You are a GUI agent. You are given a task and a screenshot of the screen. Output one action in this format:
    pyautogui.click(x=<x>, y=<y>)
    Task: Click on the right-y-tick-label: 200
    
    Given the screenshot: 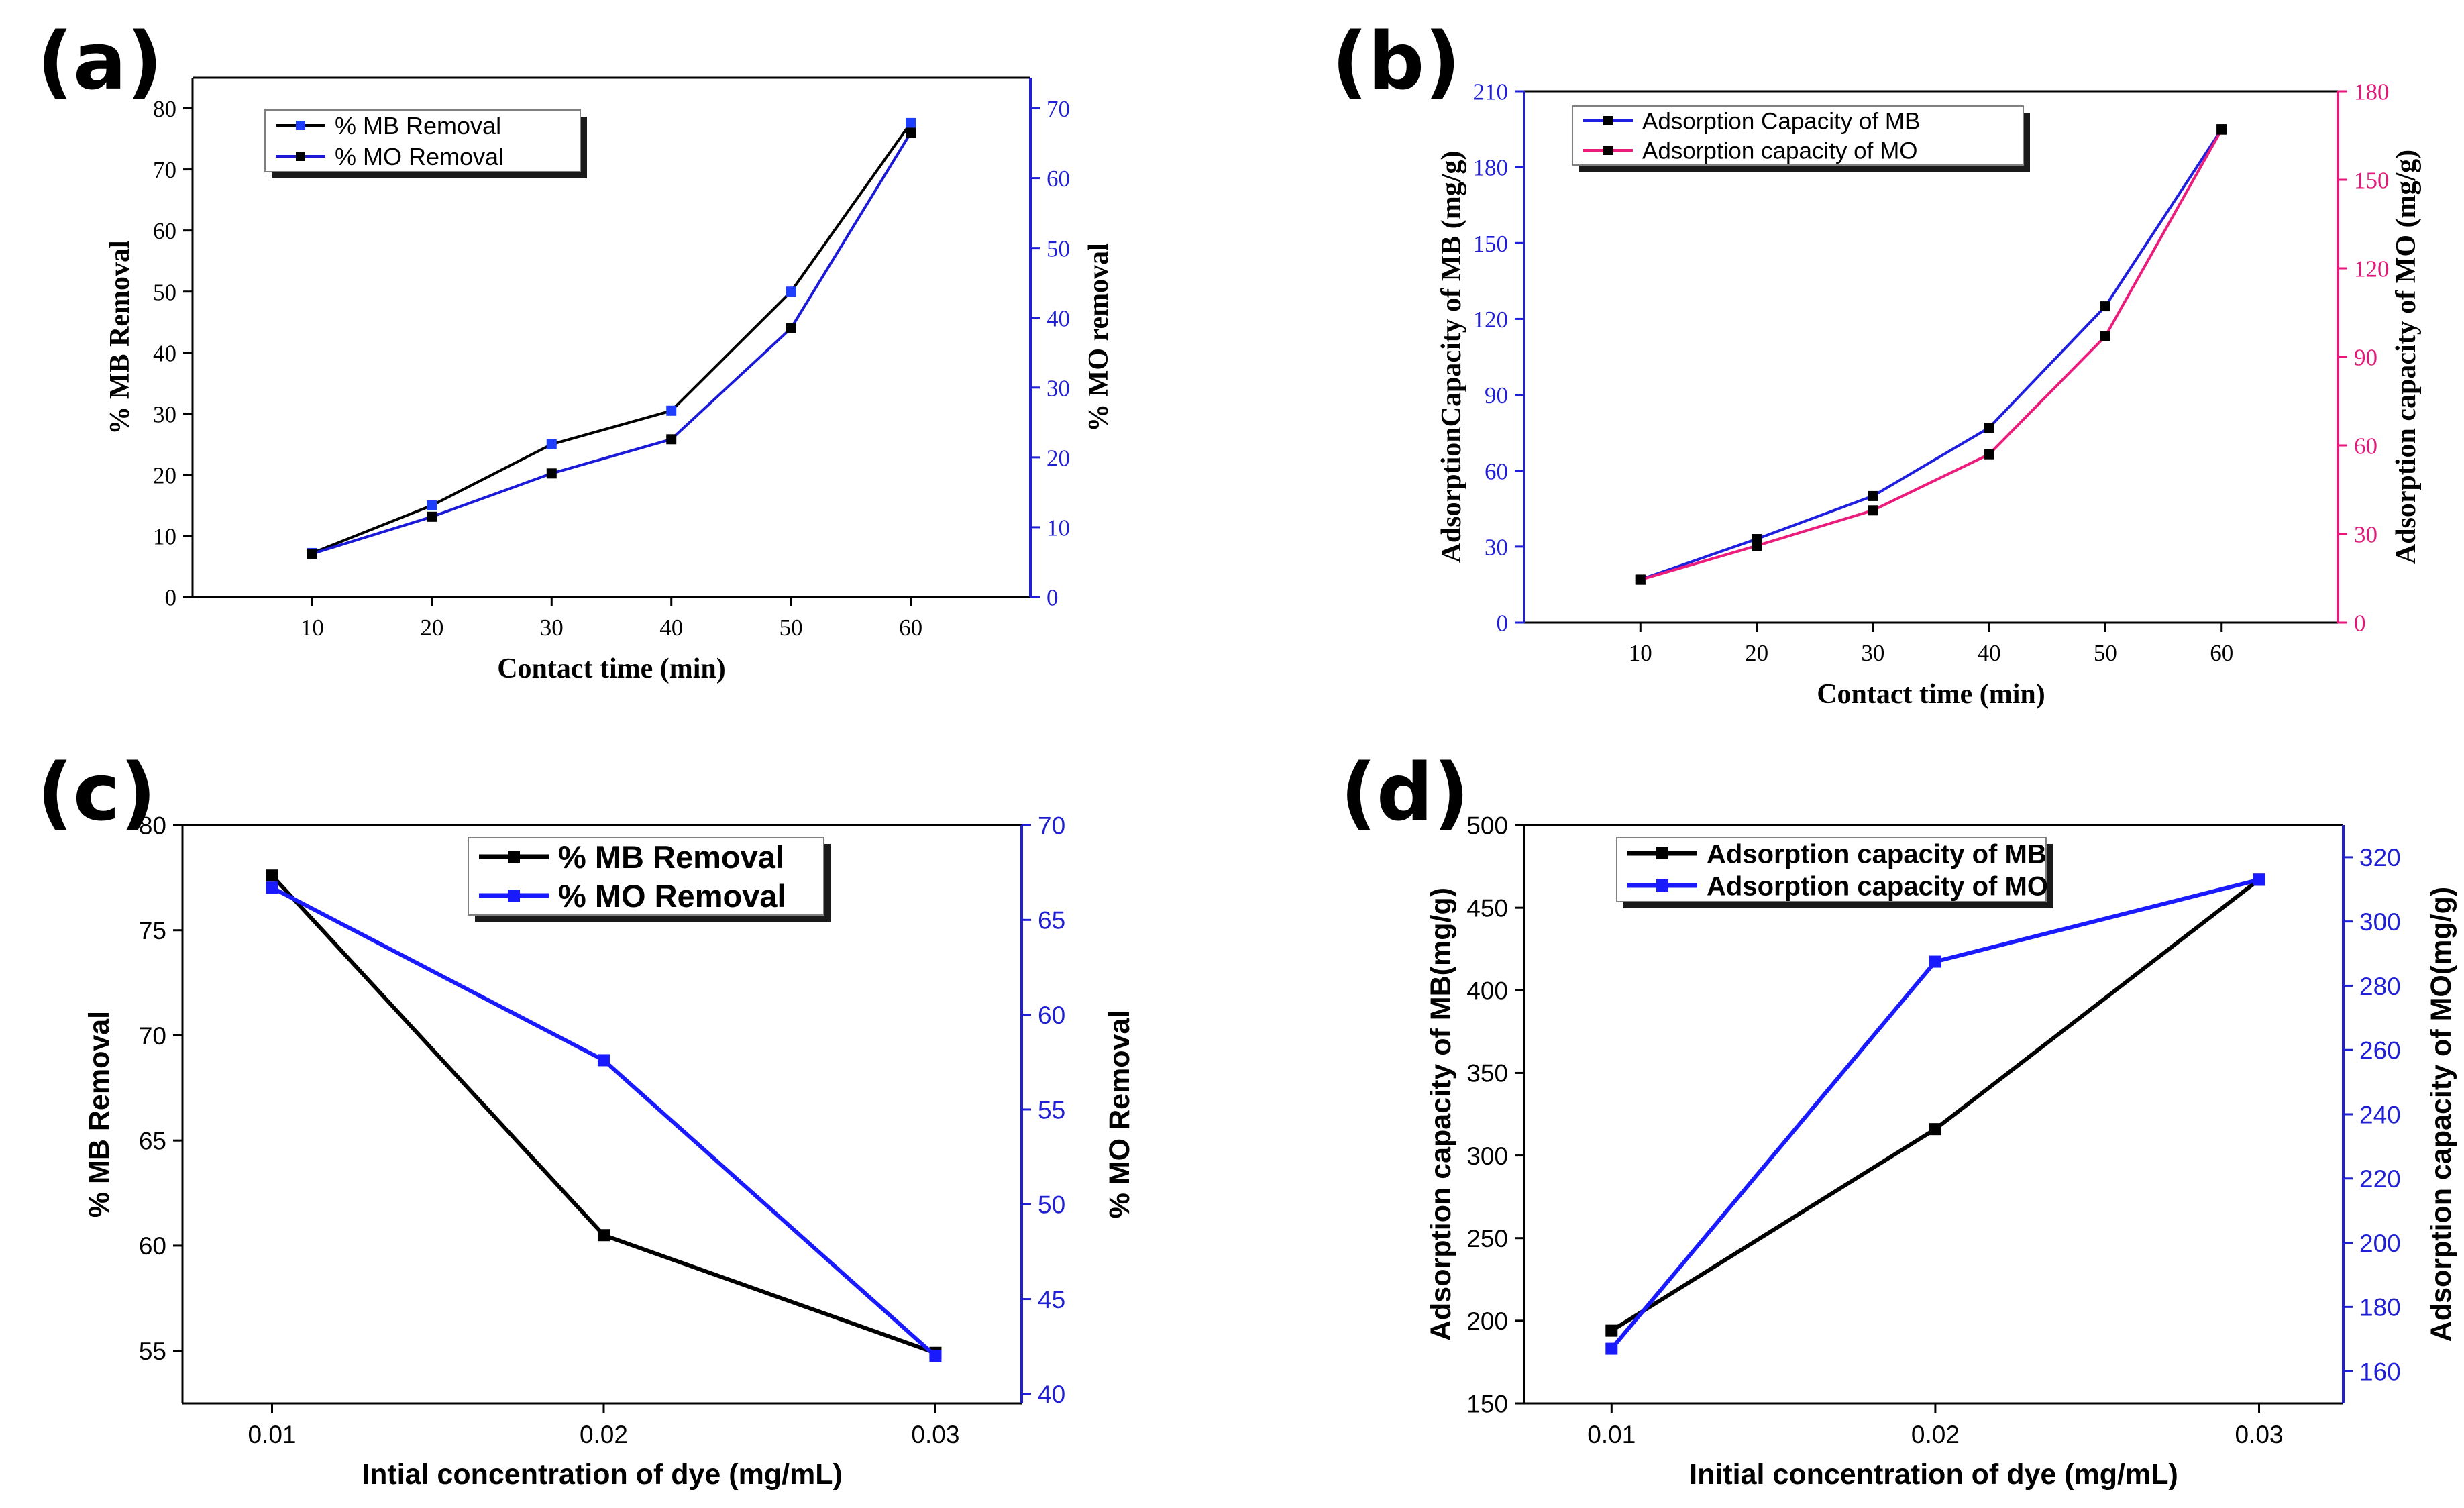 What is the action you would take?
    pyautogui.click(x=2380, y=1244)
    